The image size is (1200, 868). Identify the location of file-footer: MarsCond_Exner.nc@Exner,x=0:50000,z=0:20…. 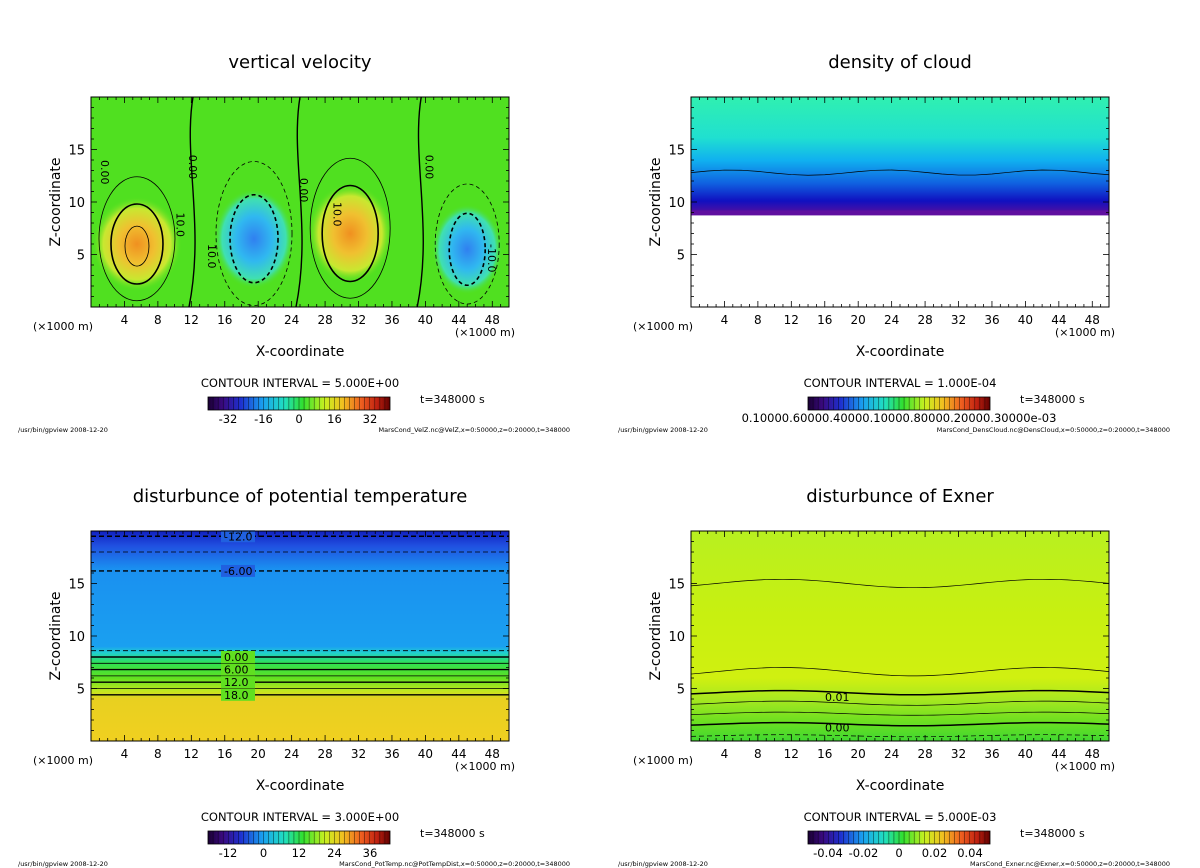
(1070, 864).